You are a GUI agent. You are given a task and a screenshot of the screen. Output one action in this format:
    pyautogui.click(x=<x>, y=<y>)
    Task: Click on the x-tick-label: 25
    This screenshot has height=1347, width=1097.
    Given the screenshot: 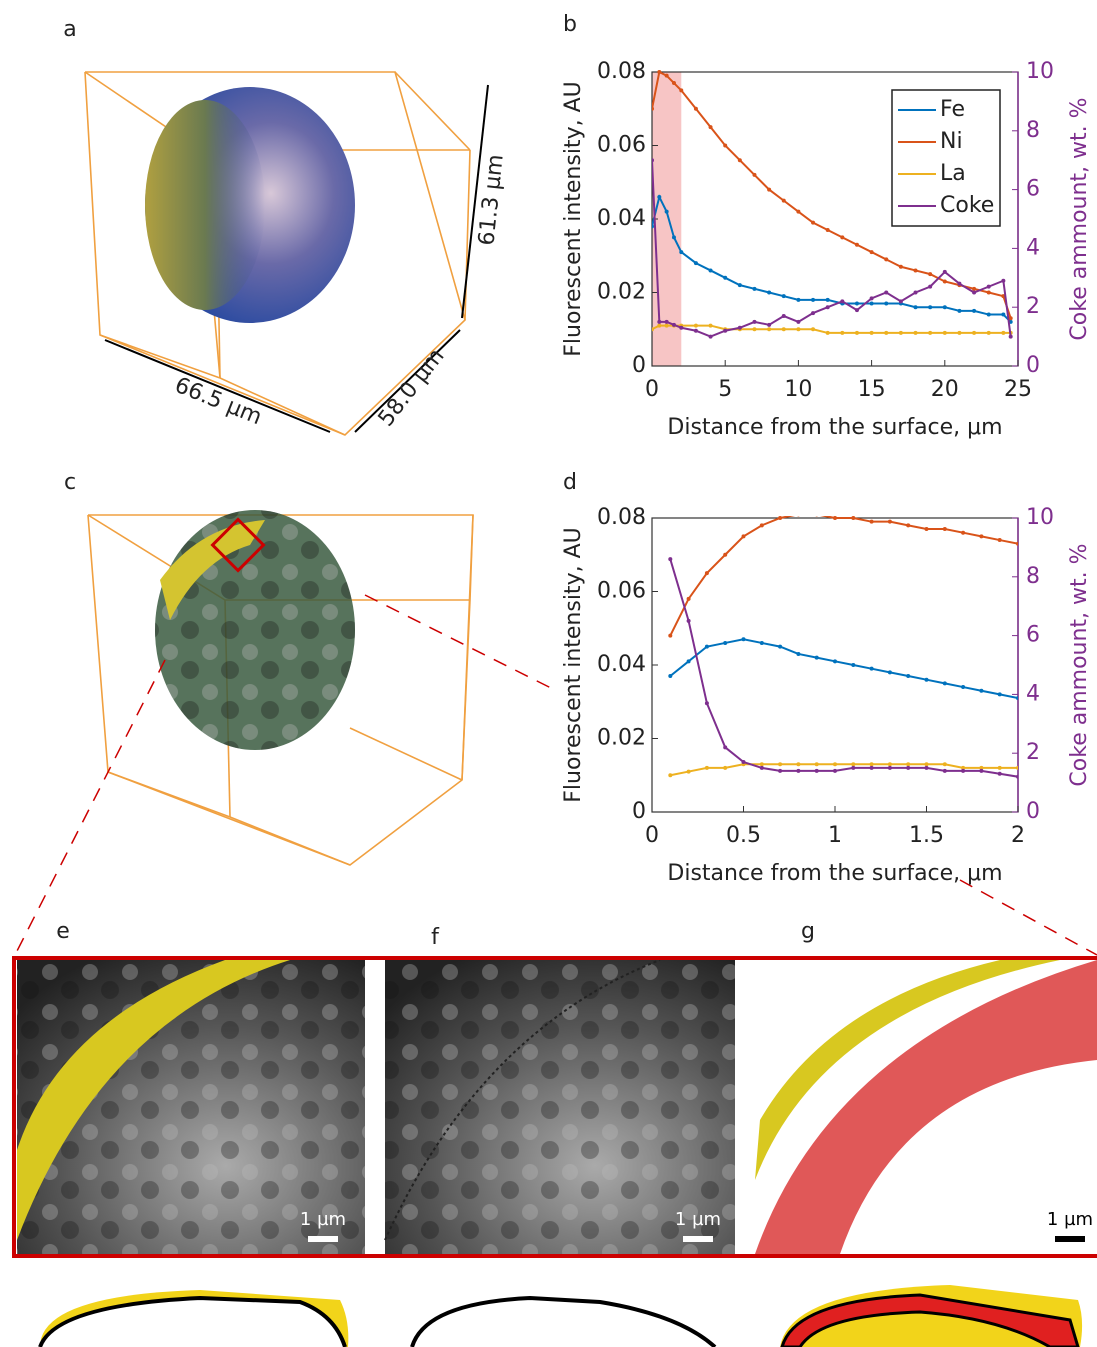 What is the action you would take?
    pyautogui.click(x=1018, y=389)
    